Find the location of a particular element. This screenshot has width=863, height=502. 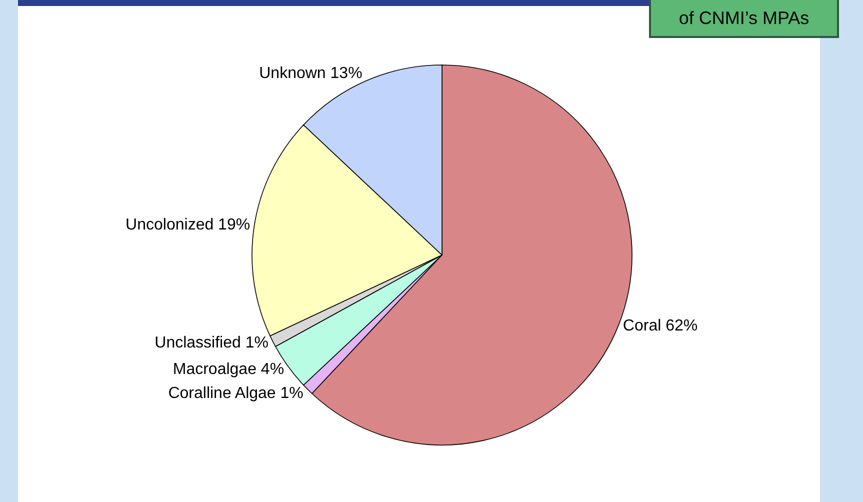

text: of CNMI’s MPAs is located at coordinates (744, 18).